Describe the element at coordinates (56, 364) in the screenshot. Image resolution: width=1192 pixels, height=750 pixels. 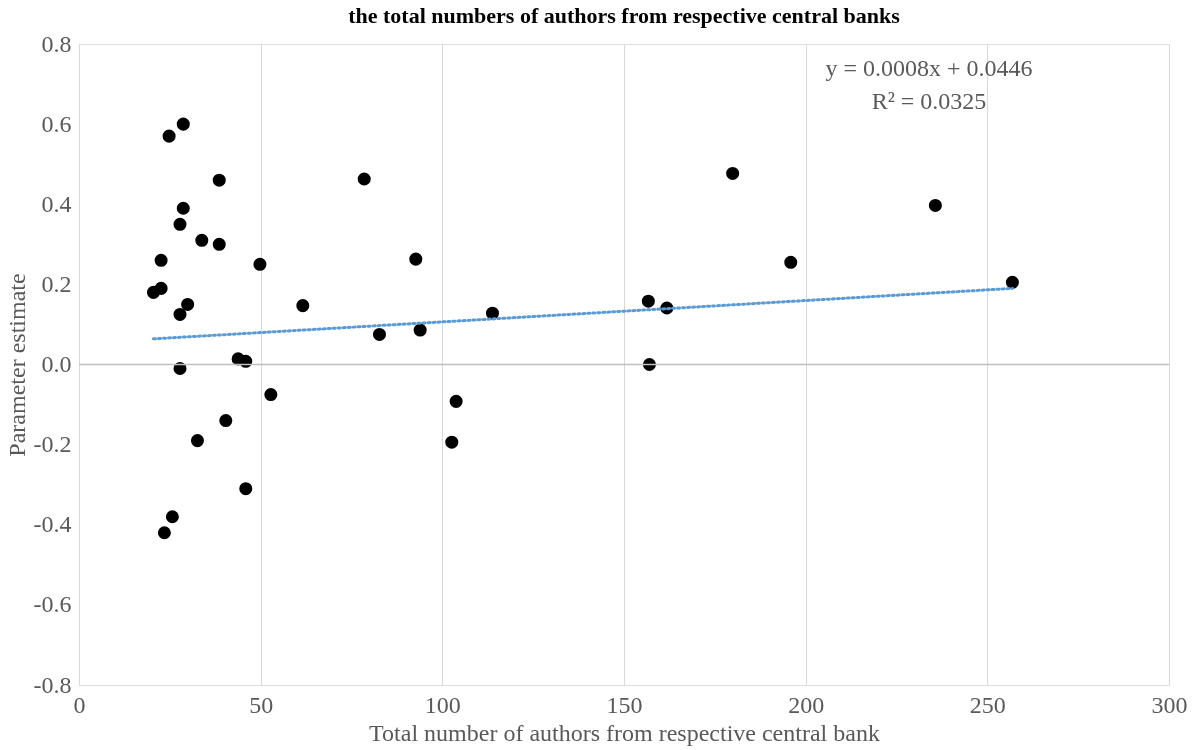
I see `y-tick-label: 0.0` at that location.